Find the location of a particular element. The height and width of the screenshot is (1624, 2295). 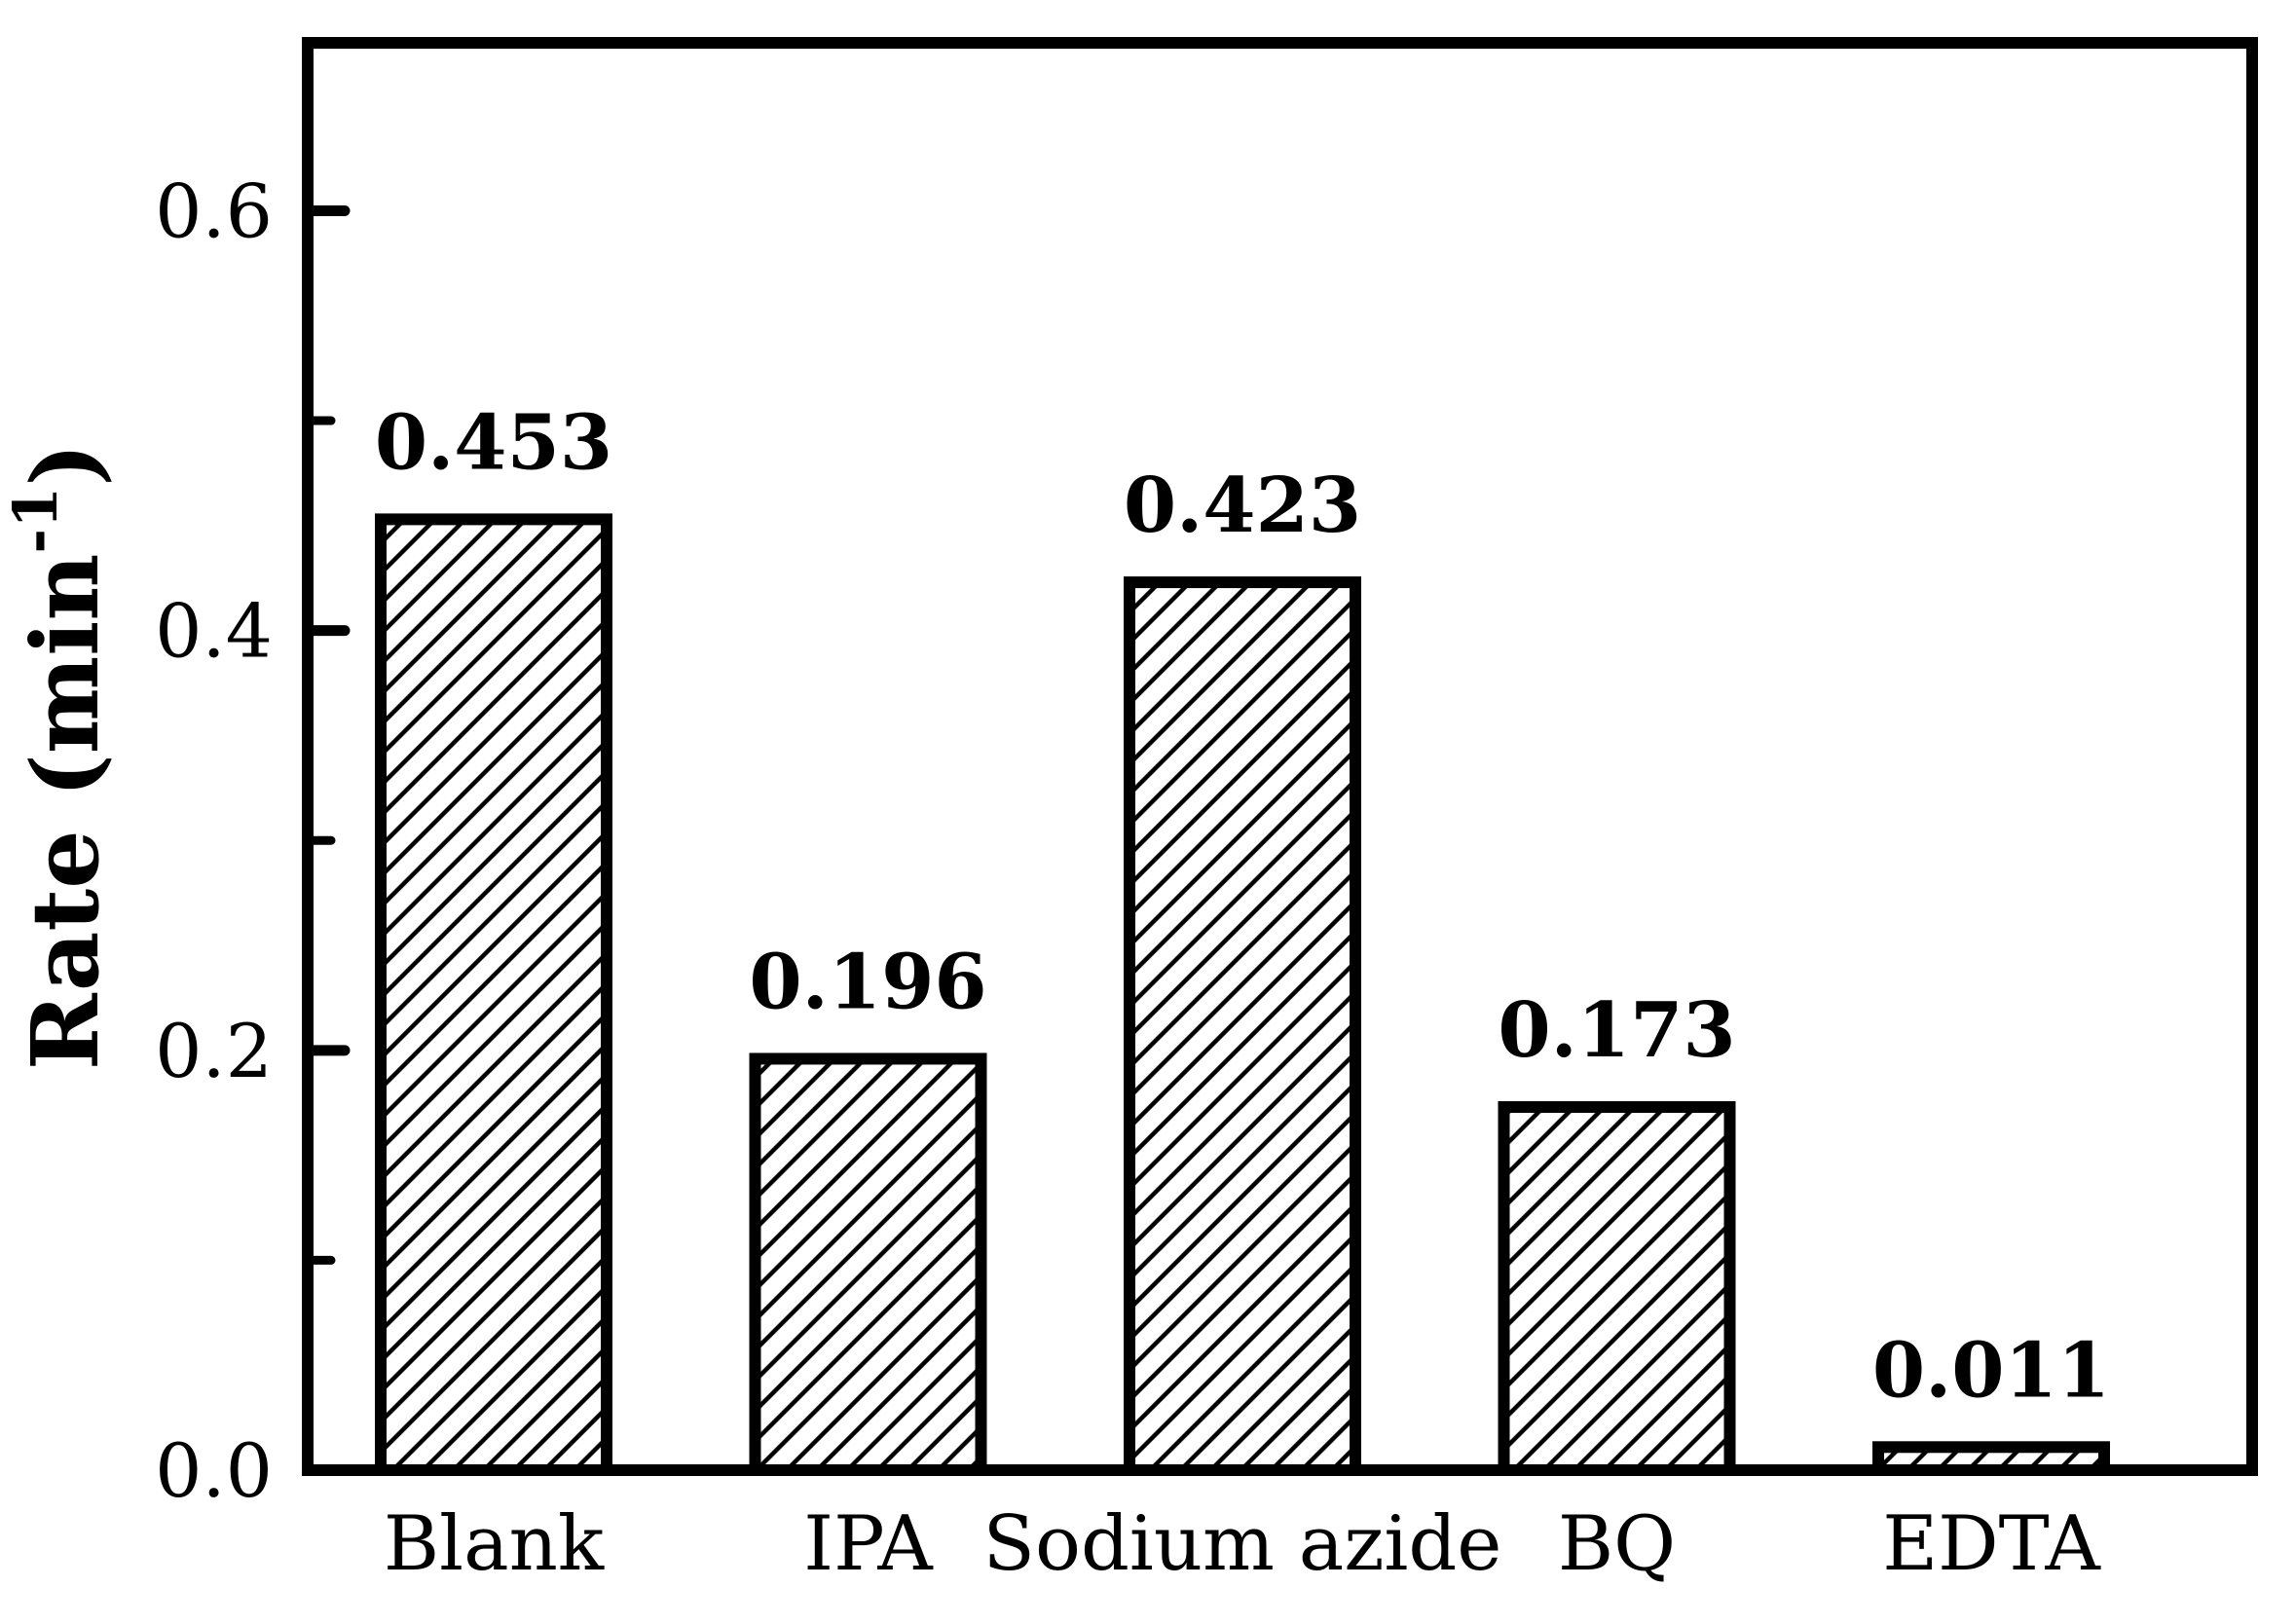

y-axis-title: Rate (min-1) is located at coordinates (60, 757).